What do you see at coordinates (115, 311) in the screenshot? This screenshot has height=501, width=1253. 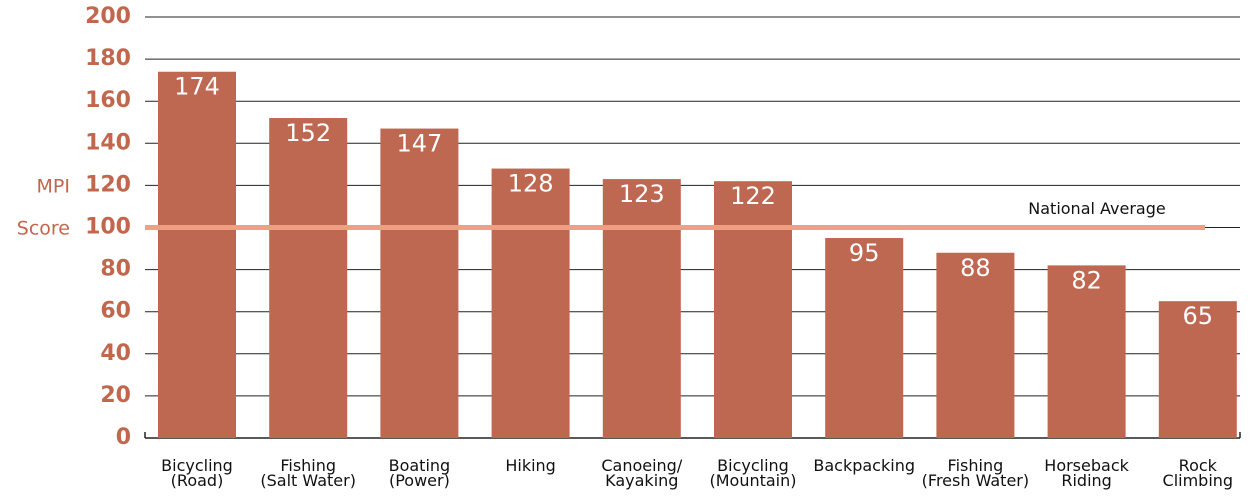 I see `y-tick-label: 60` at bounding box center [115, 311].